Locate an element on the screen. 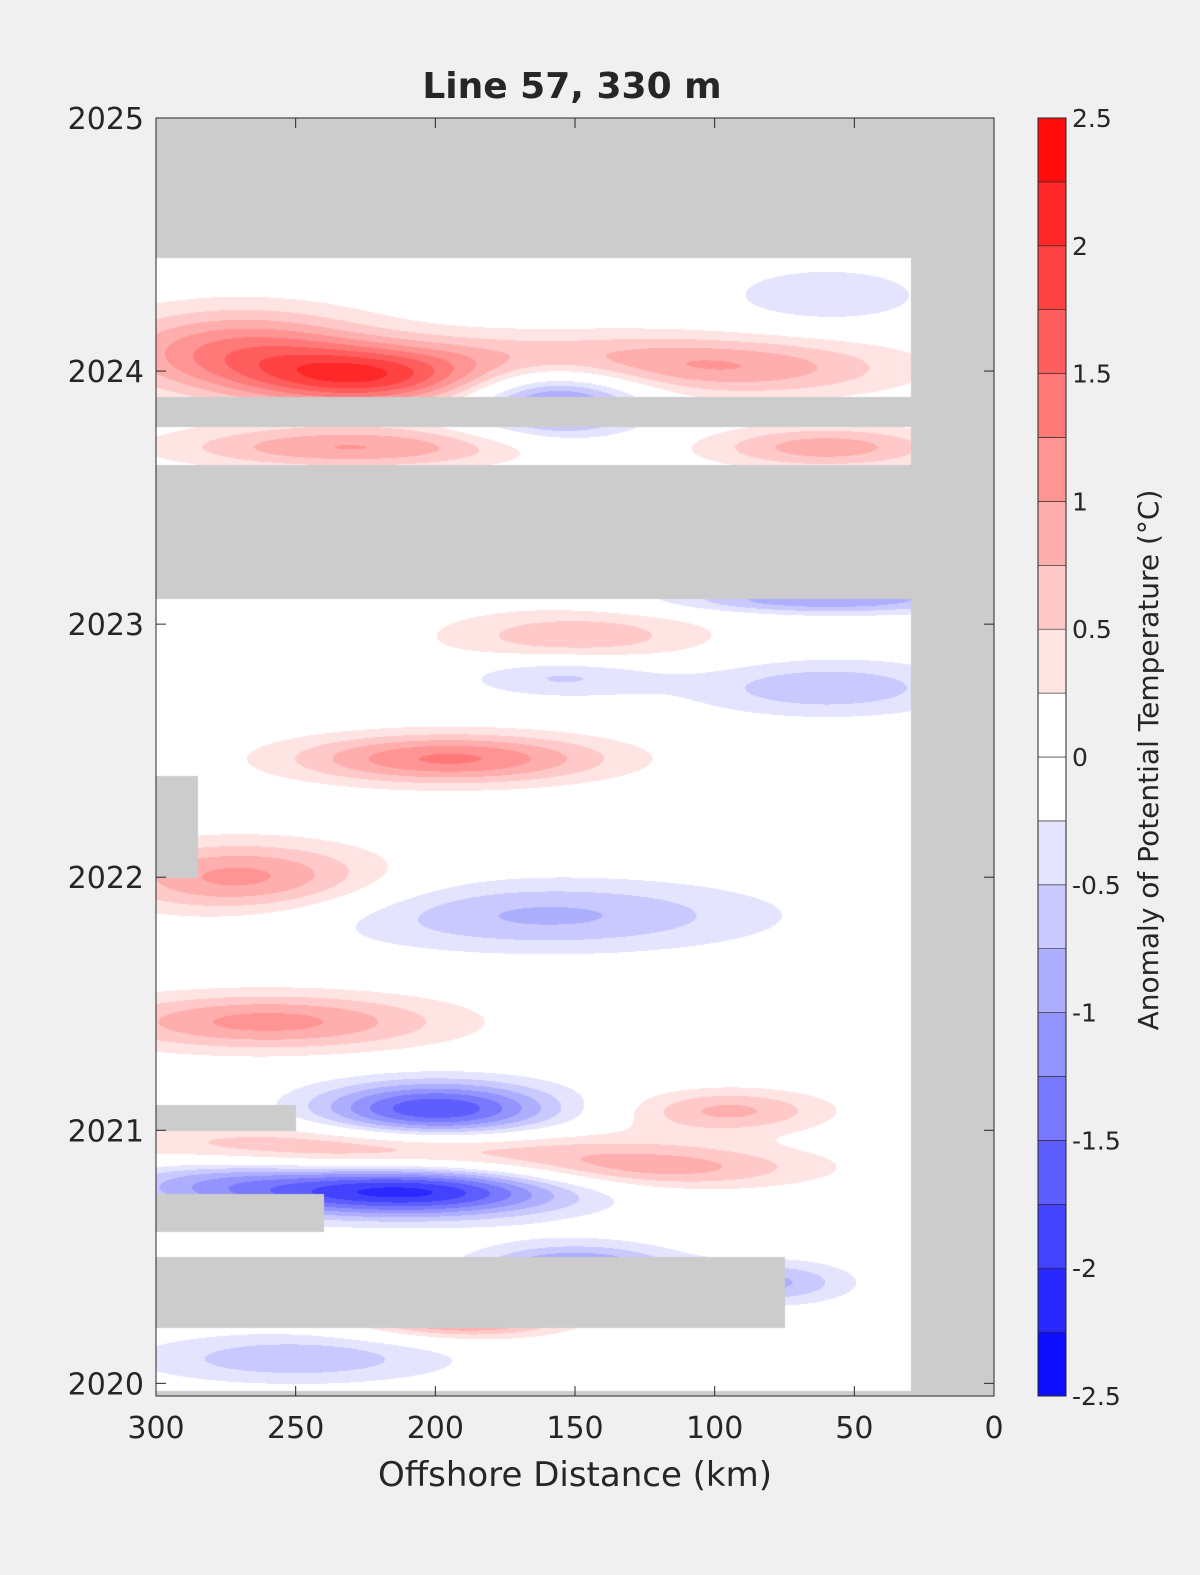 This screenshot has width=1200, height=1575. colorbar-tick-label: -1.5 is located at coordinates (1096, 1140).